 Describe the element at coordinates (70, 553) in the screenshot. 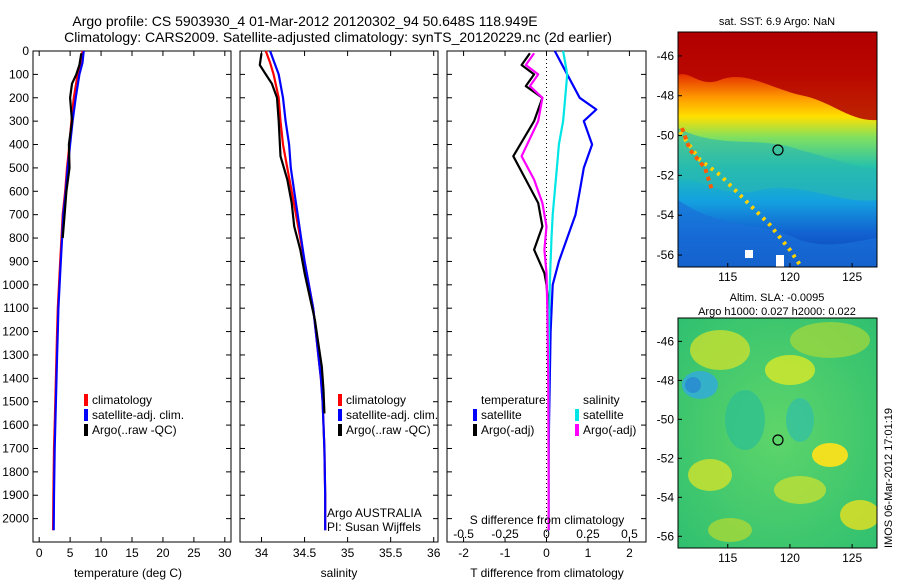

I see `x-tick-label: 5` at that location.